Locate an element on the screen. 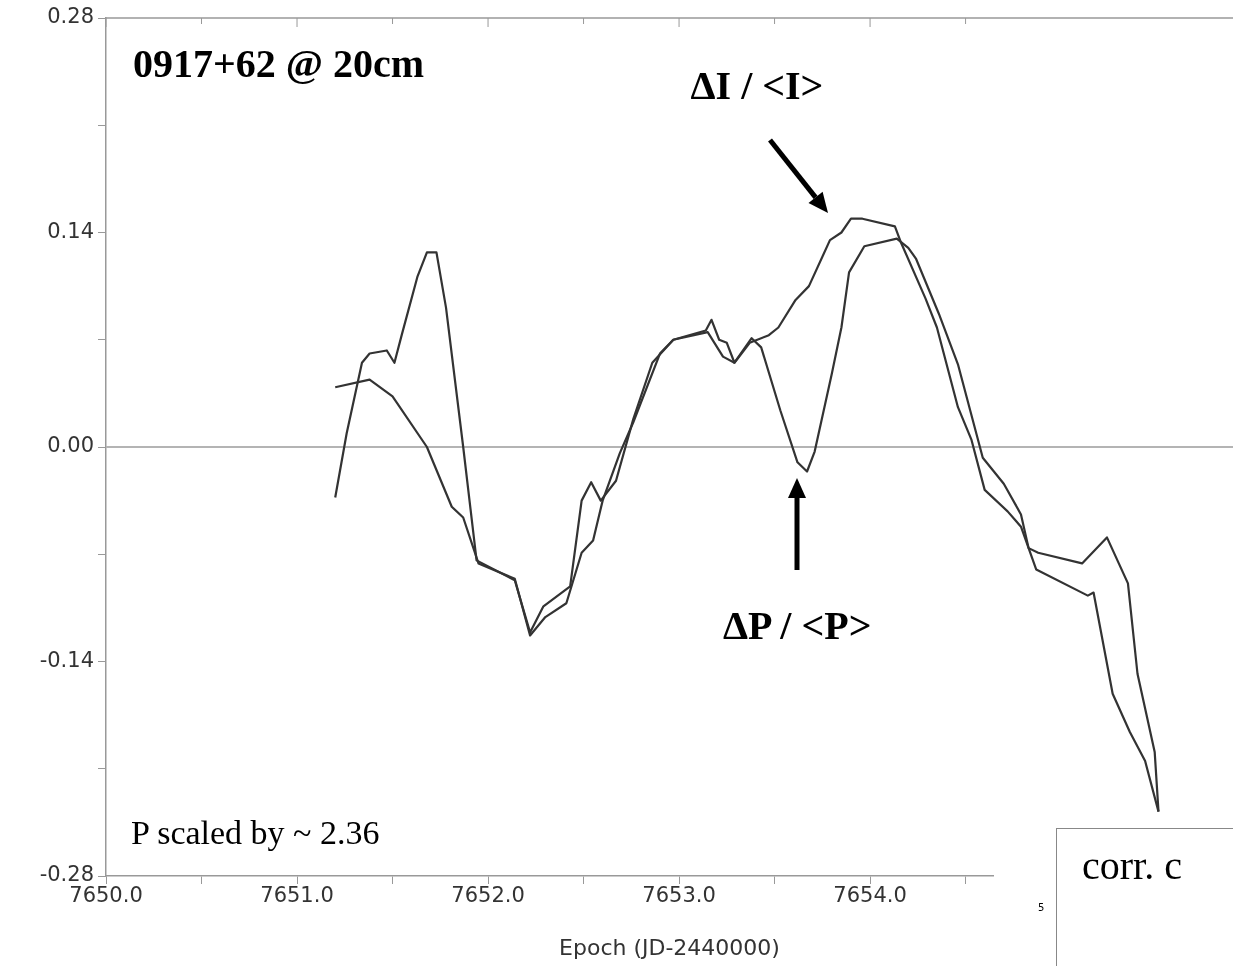 Image resolution: width=1233 pixels, height=966 pixels. annotation: P scaled by ~ 2.36 is located at coordinates (255, 833).